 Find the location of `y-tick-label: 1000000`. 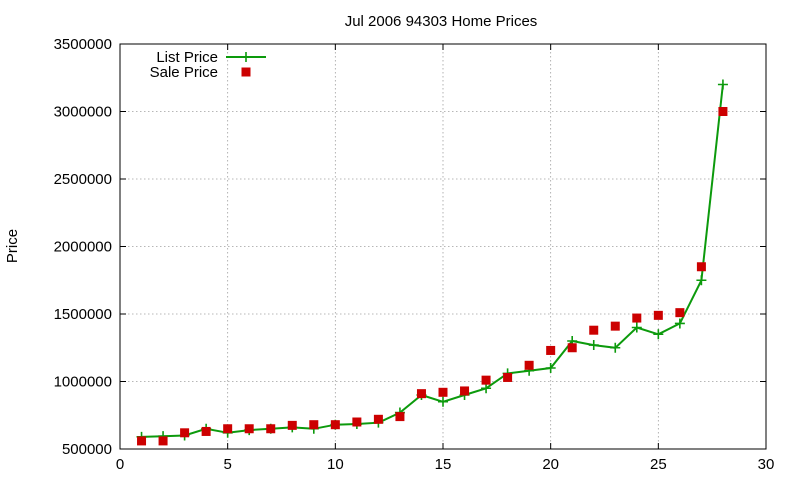

y-tick-label: 1000000 is located at coordinates (83, 382).